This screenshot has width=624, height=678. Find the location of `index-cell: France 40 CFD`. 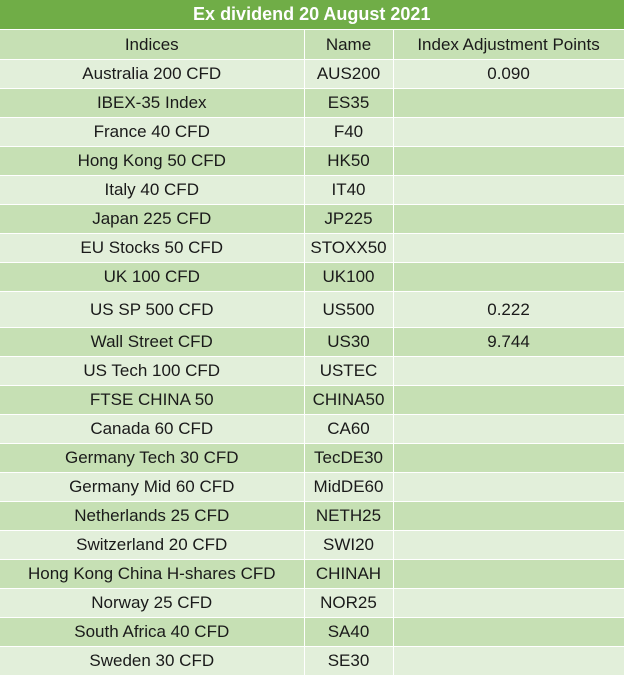

index-cell: France 40 CFD is located at coordinates (152, 132).